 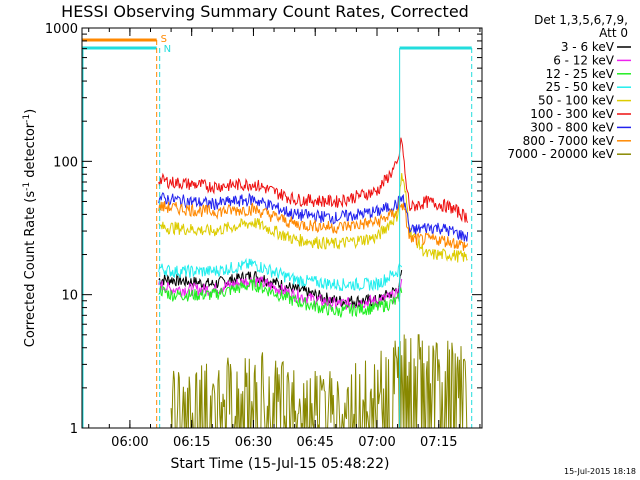 I want to click on series-line-12-25-kev, so click(x=280, y=297).